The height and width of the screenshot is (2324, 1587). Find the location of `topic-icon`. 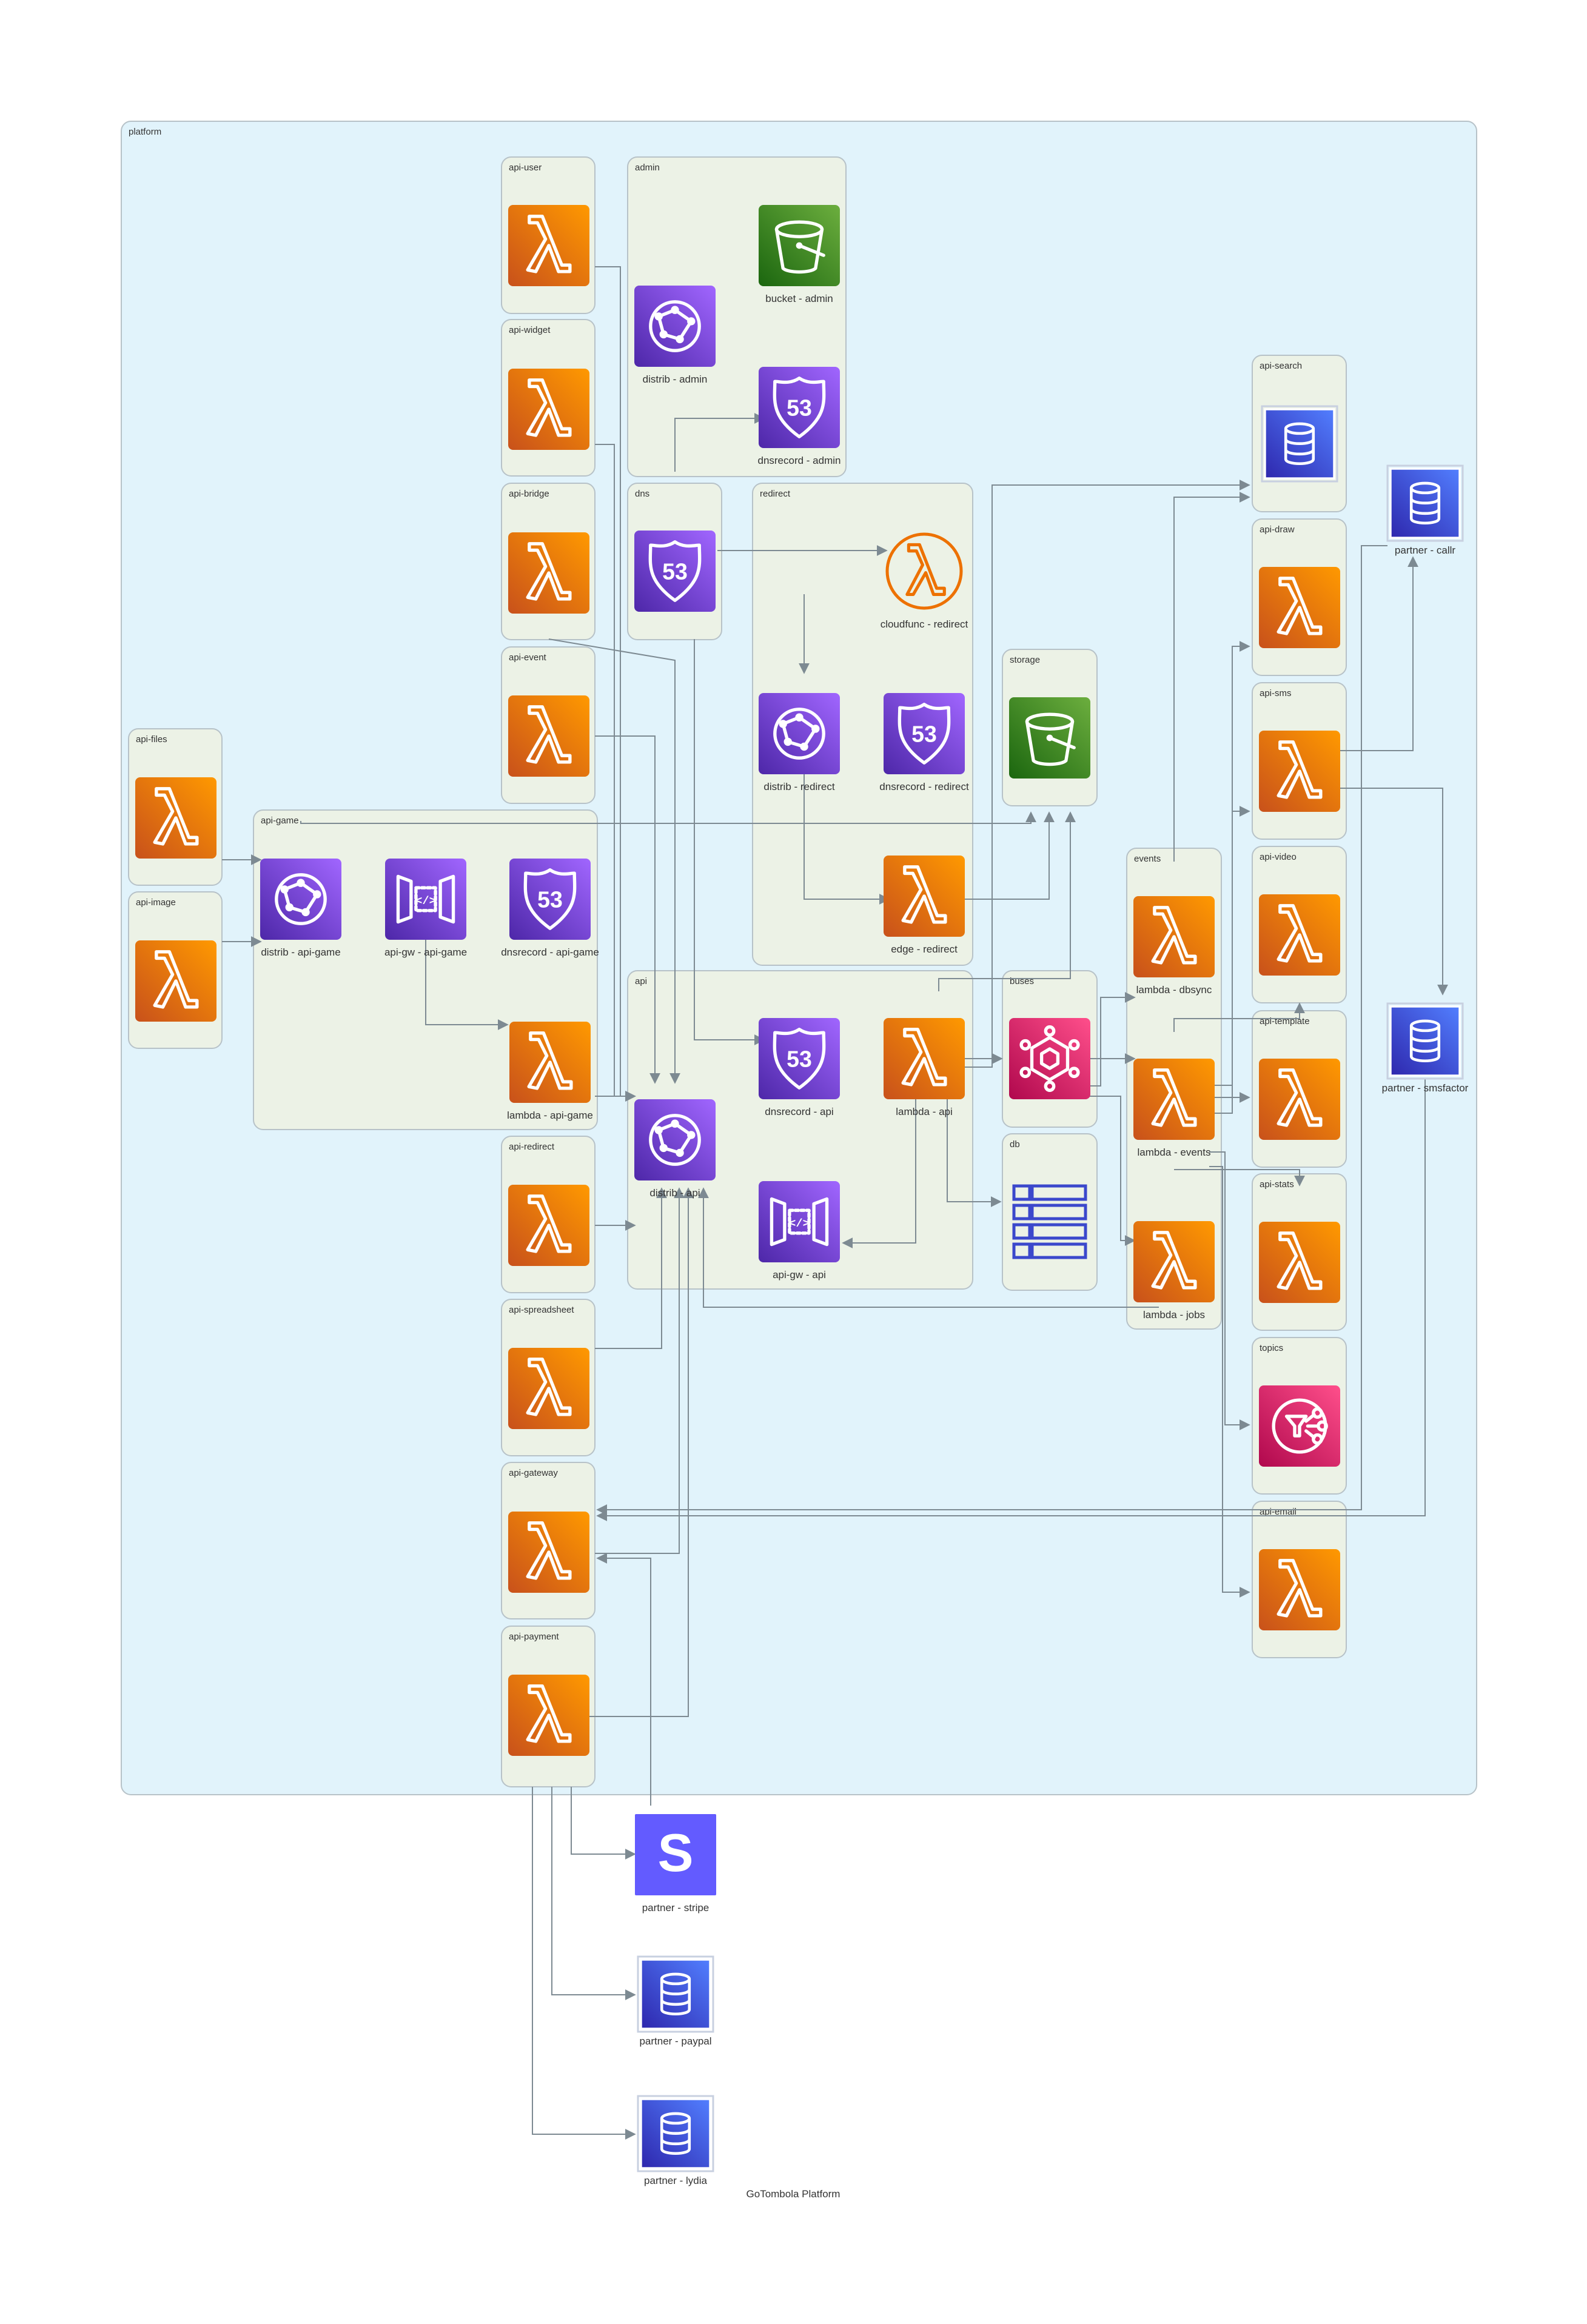

topic-icon is located at coordinates (1299, 1426).